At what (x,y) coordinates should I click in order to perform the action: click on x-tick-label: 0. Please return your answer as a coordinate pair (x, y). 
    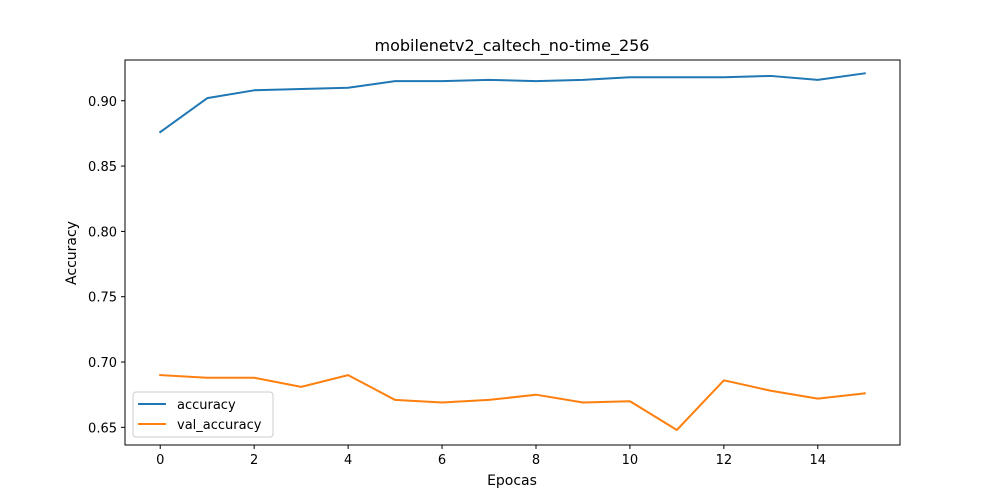
    Looking at the image, I should click on (160, 460).